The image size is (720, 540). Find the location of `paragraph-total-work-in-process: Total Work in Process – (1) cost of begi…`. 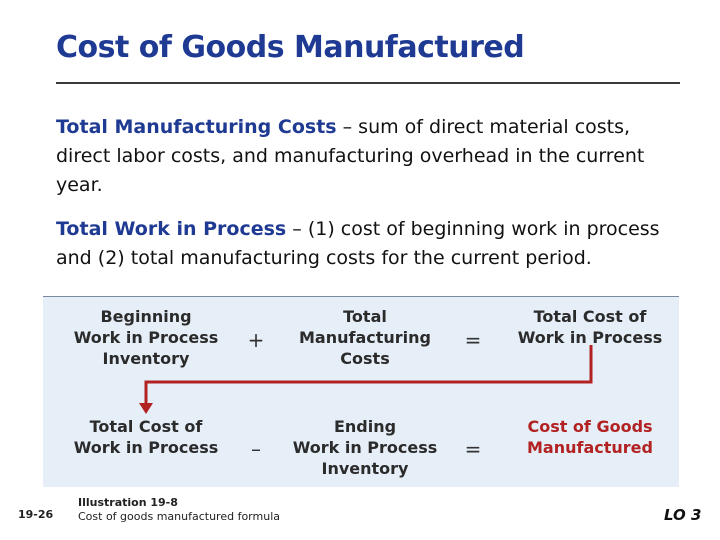

paragraph-total-work-in-process: Total Work in Process – (1) cost of begi… is located at coordinates (371, 244).